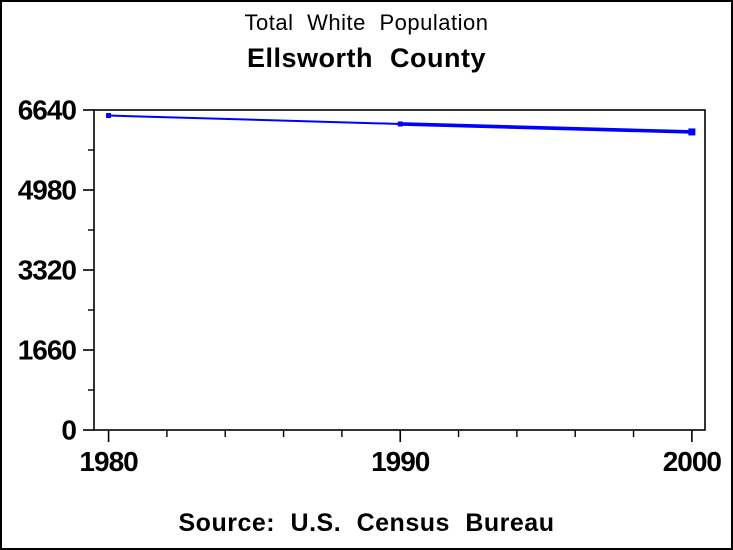  I want to click on y-axis-tick-label: 6640, so click(47, 110).